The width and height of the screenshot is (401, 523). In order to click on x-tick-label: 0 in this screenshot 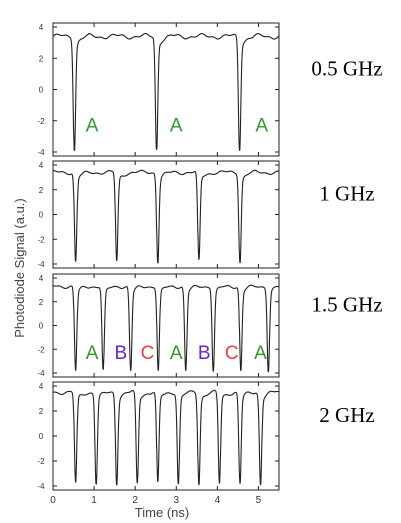, I will do `click(53, 500)`.